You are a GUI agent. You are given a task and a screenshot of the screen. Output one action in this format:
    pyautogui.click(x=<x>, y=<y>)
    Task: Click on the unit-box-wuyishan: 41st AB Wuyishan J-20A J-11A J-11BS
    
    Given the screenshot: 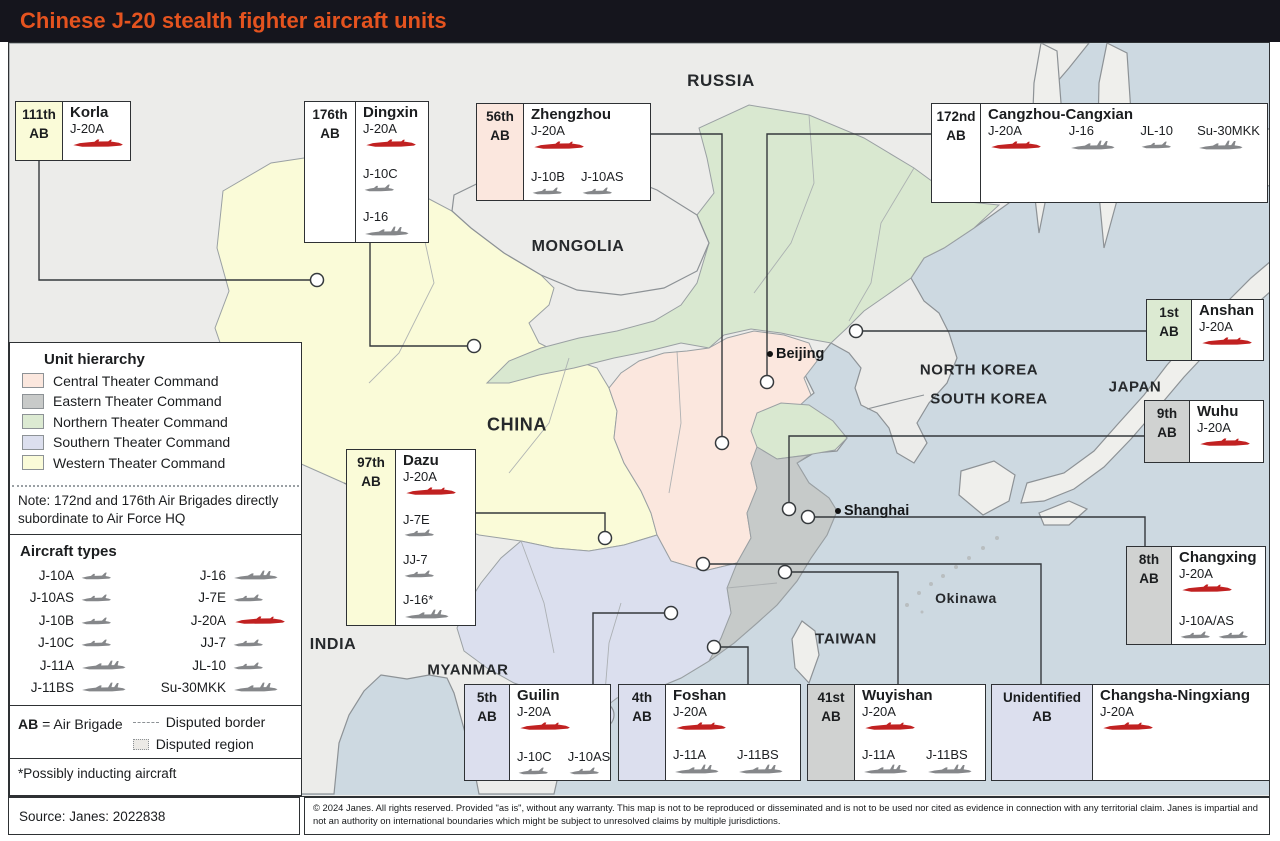 What is the action you would take?
    pyautogui.click(x=896, y=732)
    